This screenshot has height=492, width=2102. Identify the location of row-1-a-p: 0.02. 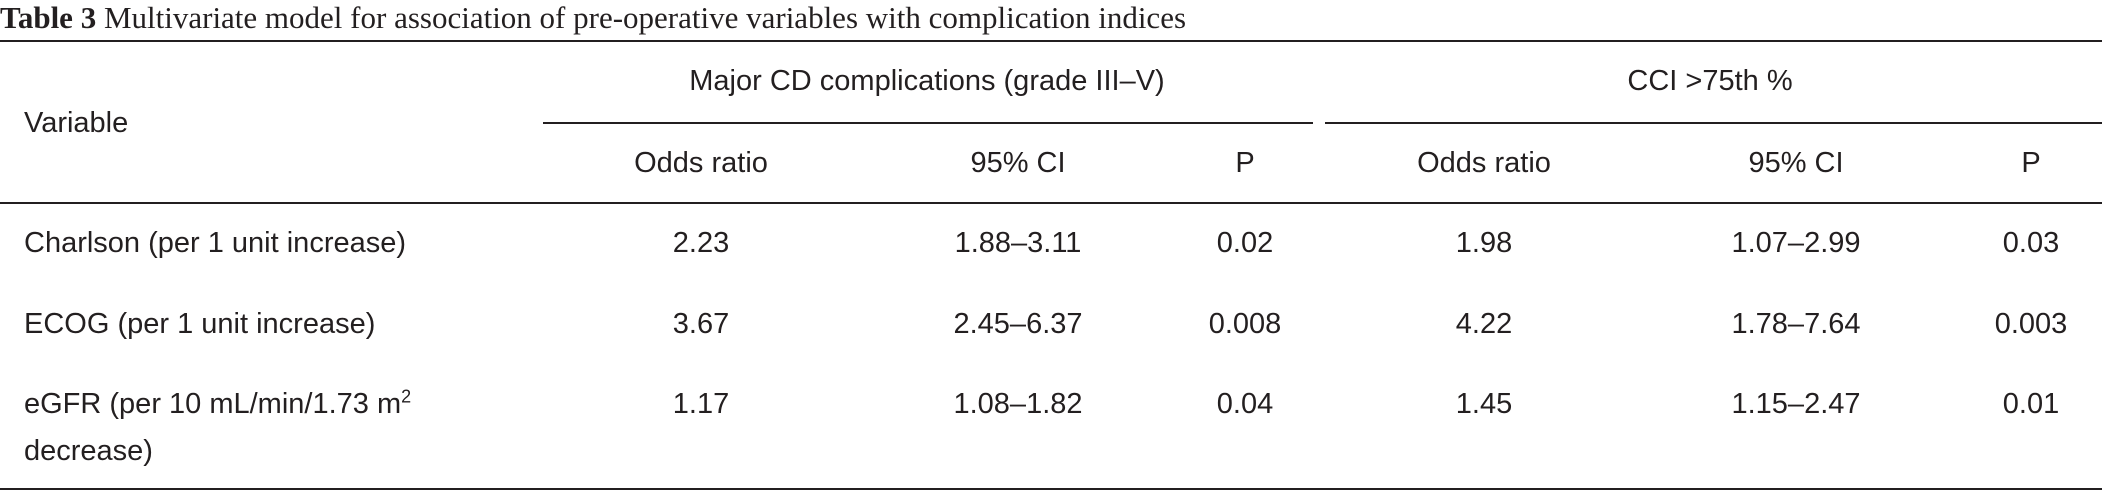
(1245, 243).